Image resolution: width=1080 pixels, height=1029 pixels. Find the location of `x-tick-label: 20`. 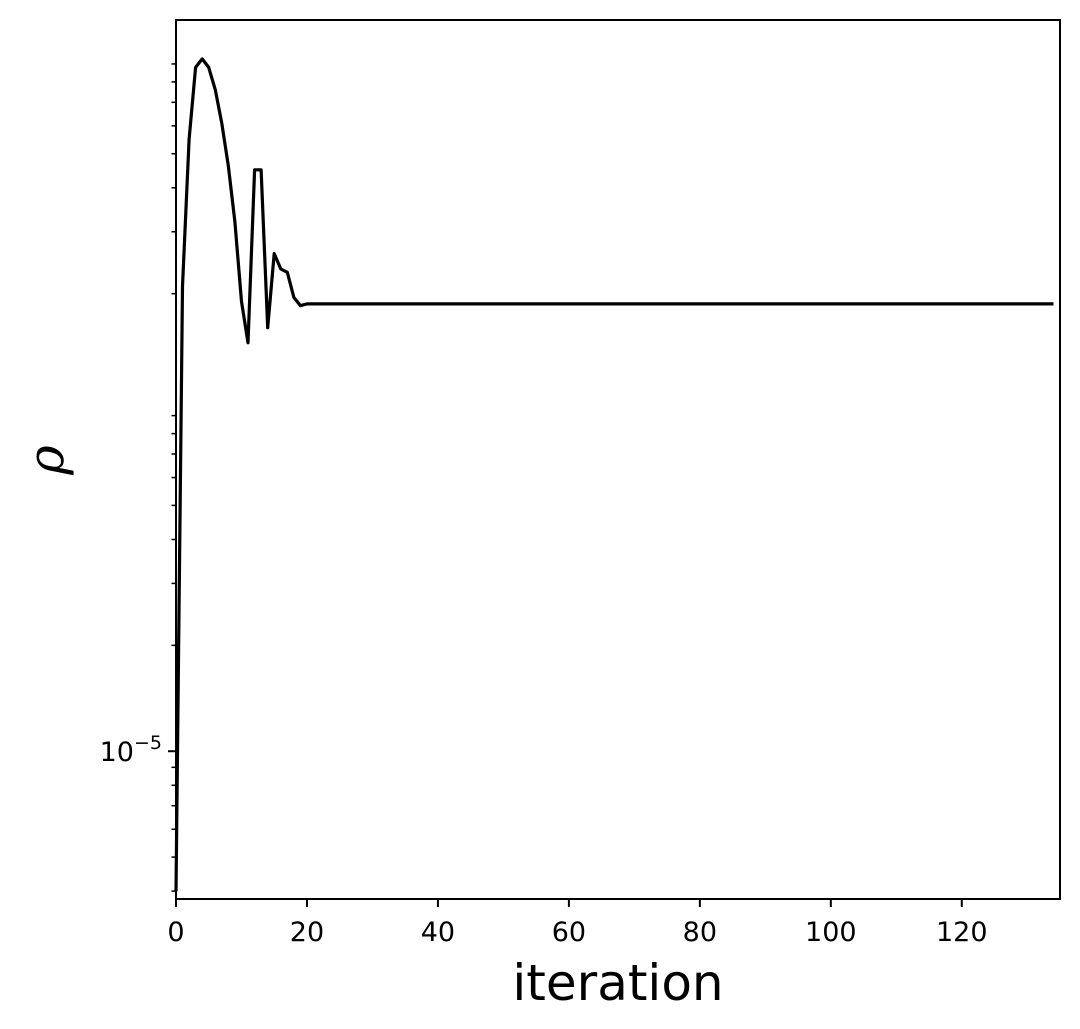

x-tick-label: 20 is located at coordinates (307, 932).